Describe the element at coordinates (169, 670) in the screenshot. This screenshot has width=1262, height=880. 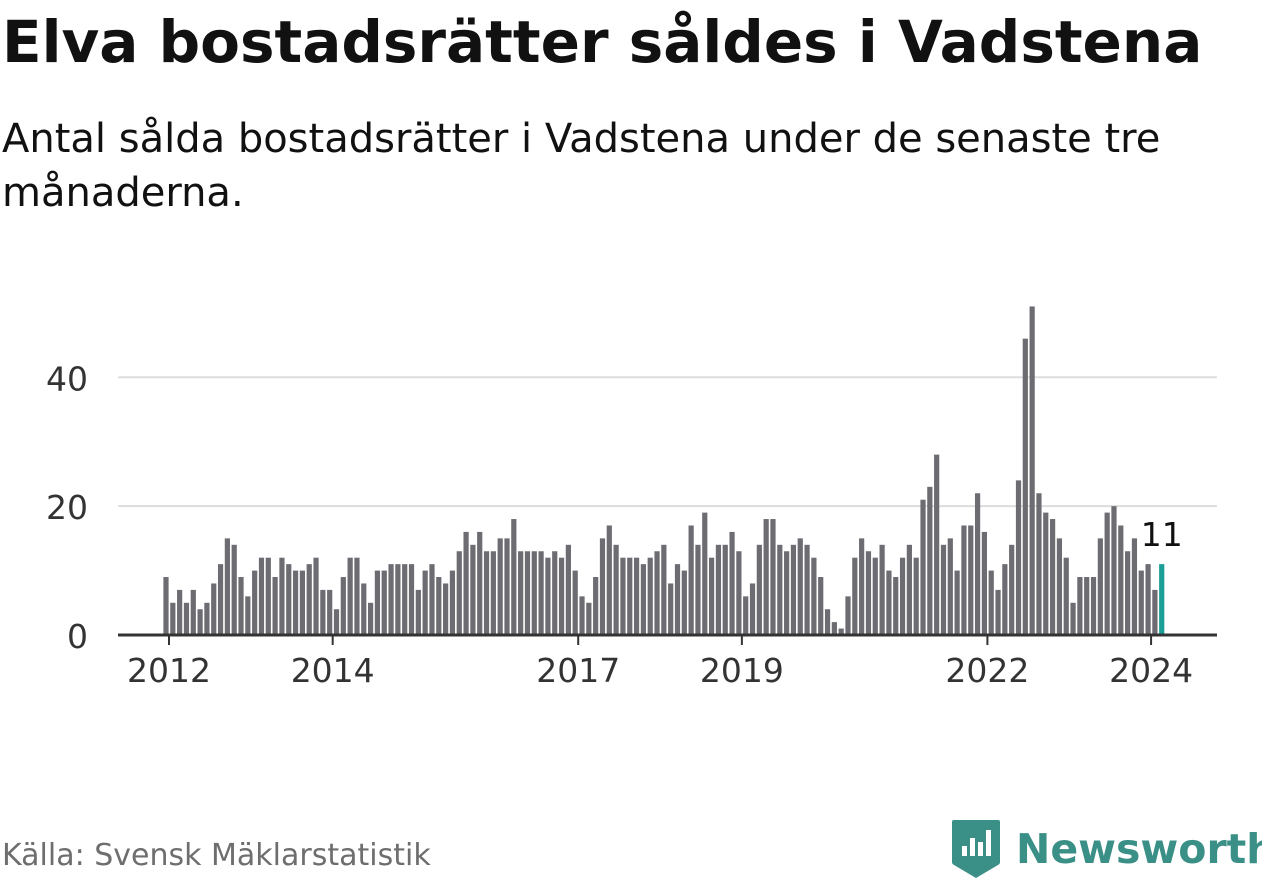
I see `x-tick-label: 2012` at that location.